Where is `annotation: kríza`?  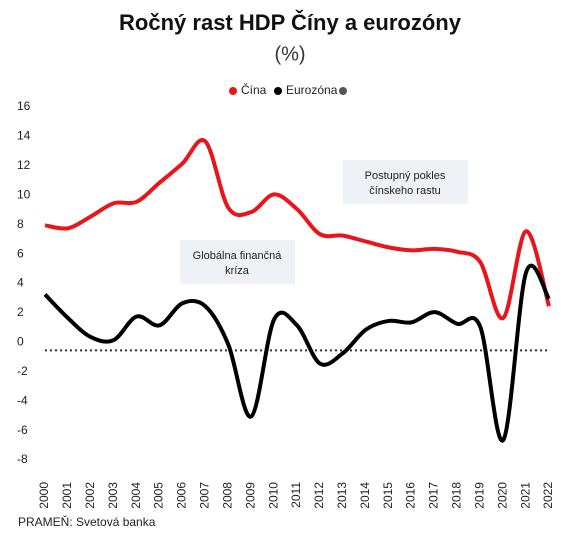
annotation: kríza is located at coordinates (237, 271).